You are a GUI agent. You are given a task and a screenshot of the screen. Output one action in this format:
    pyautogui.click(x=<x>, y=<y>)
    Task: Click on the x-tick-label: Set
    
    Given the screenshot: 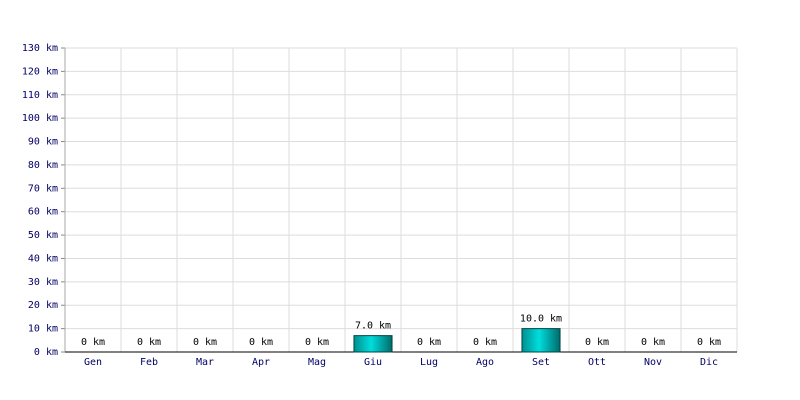 What is the action you would take?
    pyautogui.click(x=541, y=362)
    